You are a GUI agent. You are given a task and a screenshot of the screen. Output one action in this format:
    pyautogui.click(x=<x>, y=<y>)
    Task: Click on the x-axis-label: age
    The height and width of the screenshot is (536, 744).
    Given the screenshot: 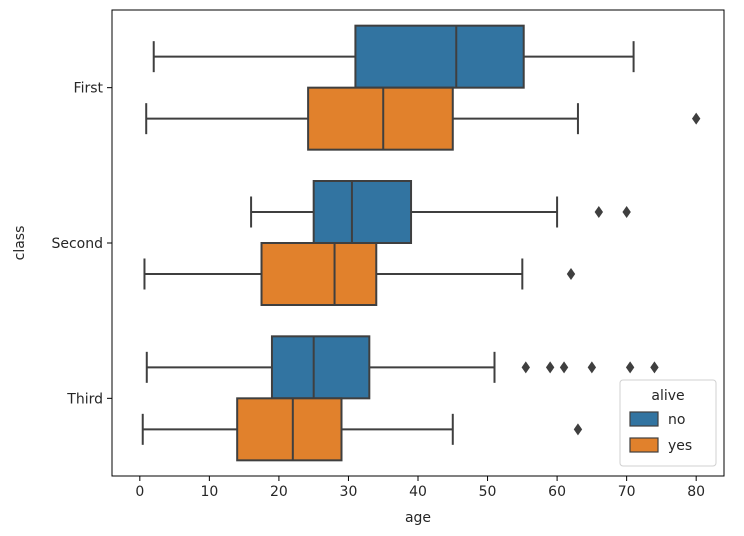 What is the action you would take?
    pyautogui.click(x=418, y=518)
    